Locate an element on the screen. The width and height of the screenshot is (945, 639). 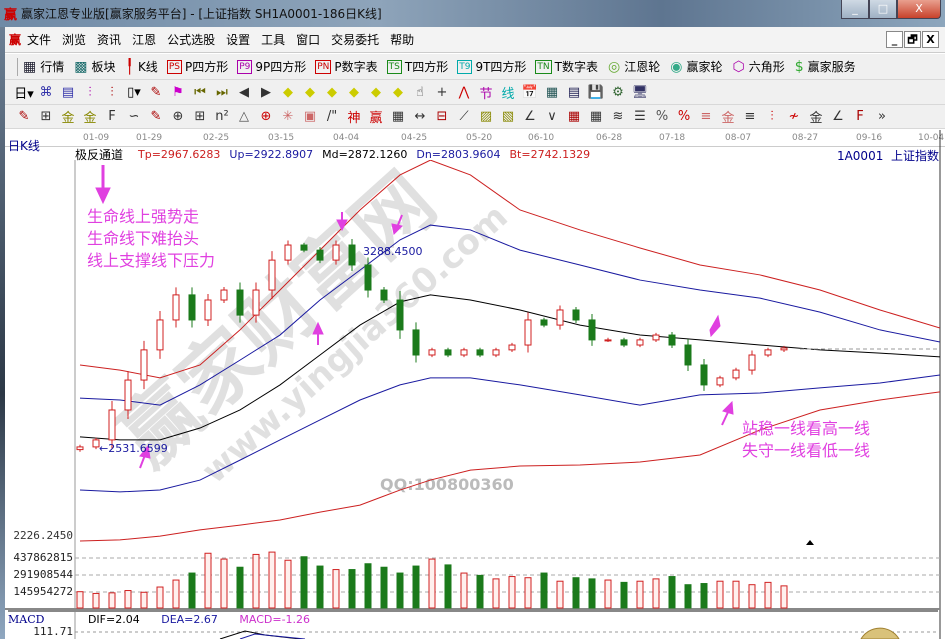
toolbar-tool-icon: 节 is located at coordinates (486, 94).